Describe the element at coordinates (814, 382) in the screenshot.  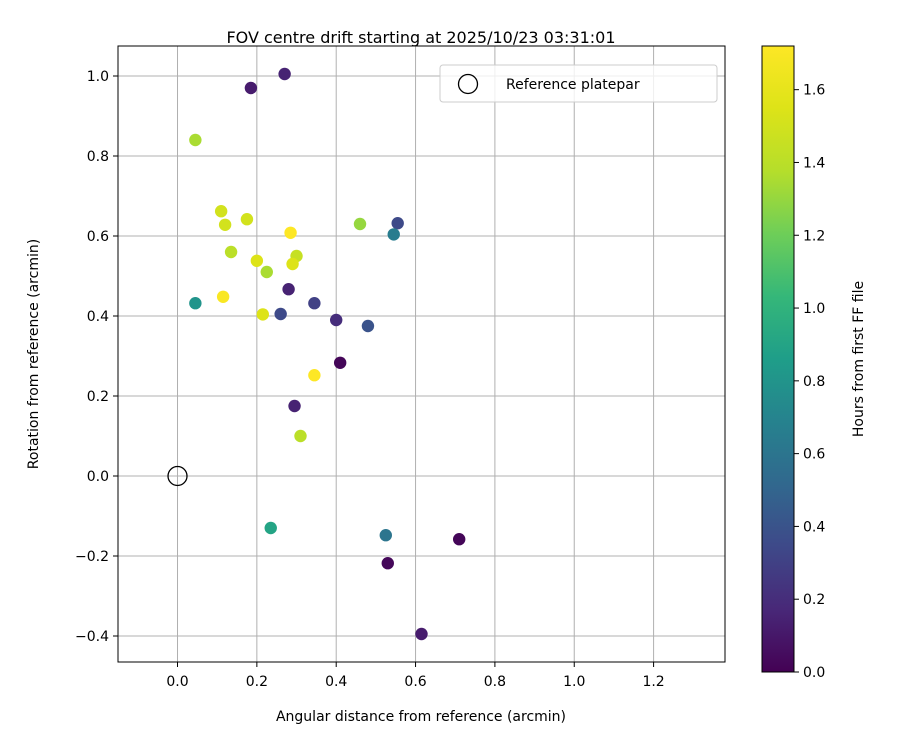
I see `colorbar-tick-label: 0.8` at that location.